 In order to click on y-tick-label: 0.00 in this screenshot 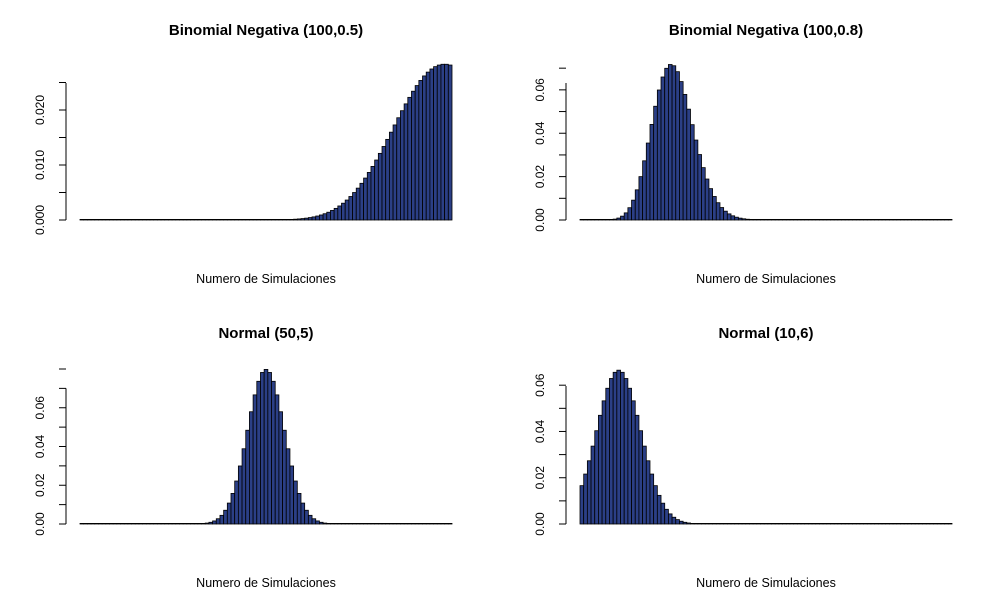, I will do `click(40, 524)`.